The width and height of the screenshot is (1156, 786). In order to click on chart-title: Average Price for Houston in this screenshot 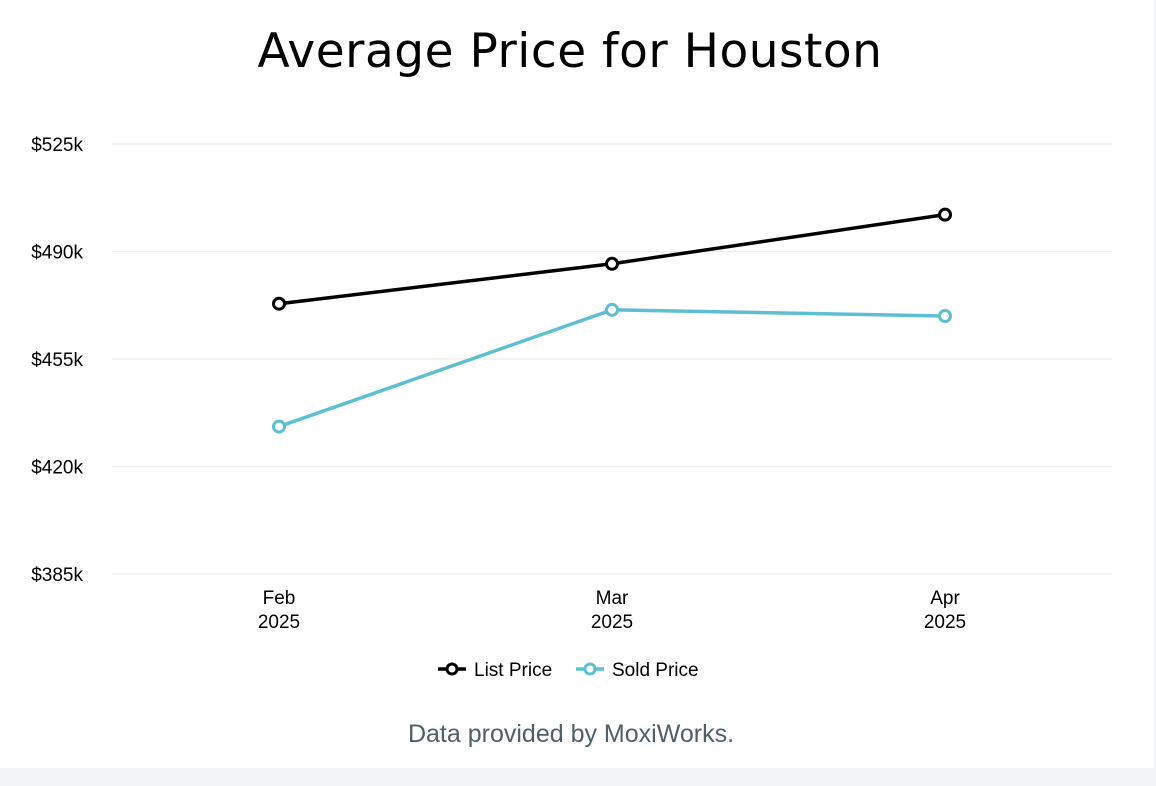, I will do `click(570, 51)`.